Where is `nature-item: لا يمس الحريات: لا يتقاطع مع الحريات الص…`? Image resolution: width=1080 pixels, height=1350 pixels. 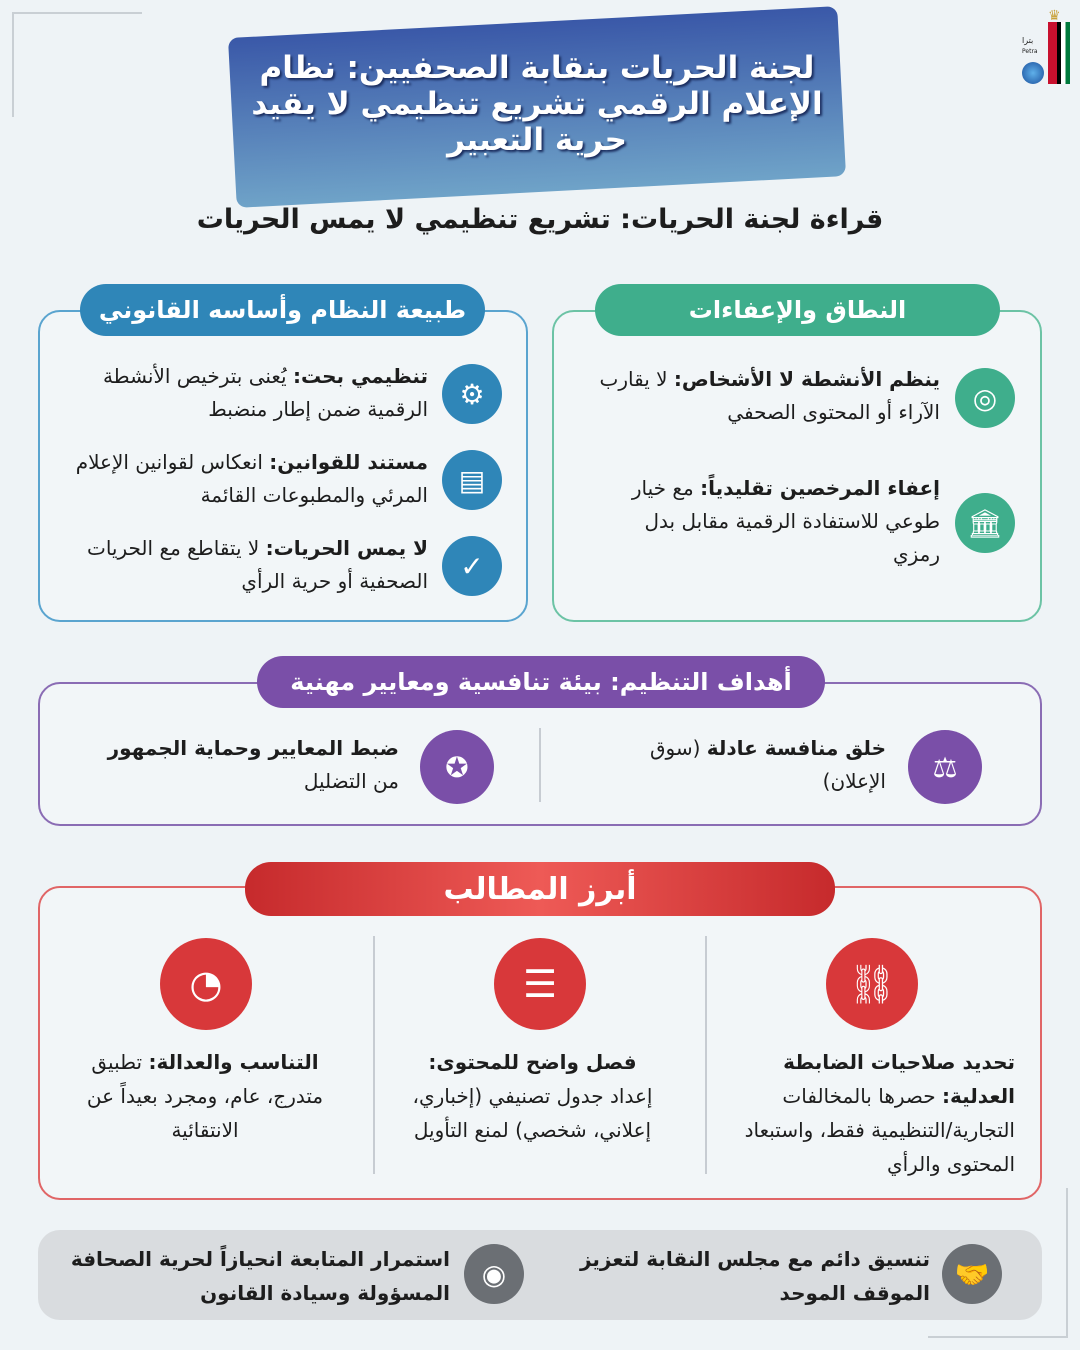
nature-item: لا يمس الحريات: لا يتقاطع مع الحريات الص… is located at coordinates (257, 564).